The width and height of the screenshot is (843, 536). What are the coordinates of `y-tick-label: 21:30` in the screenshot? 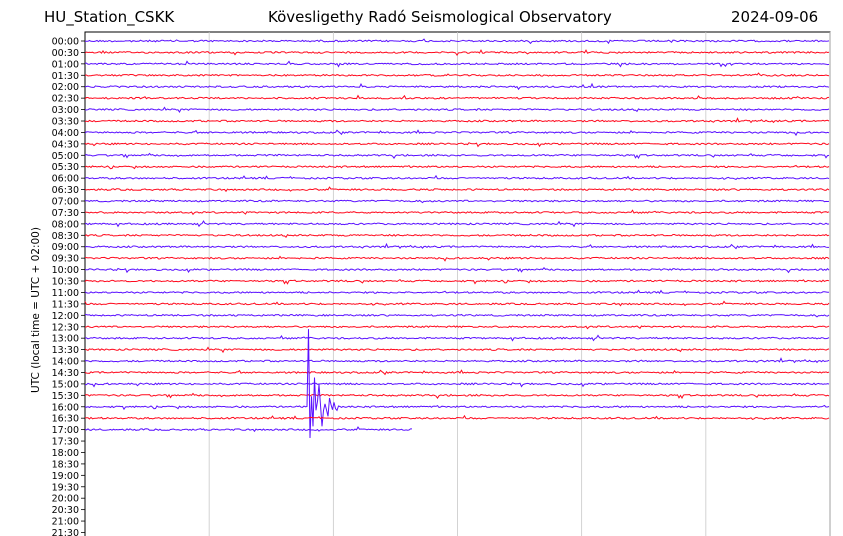 It's located at (65, 532).